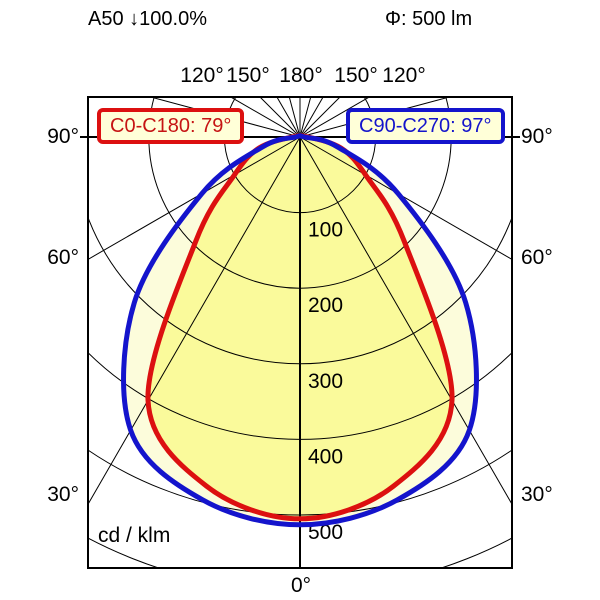 Image resolution: width=600 pixels, height=600 pixels. Describe the element at coordinates (537, 257) in the screenshot. I see `side-angle-label-right: 60°` at that location.